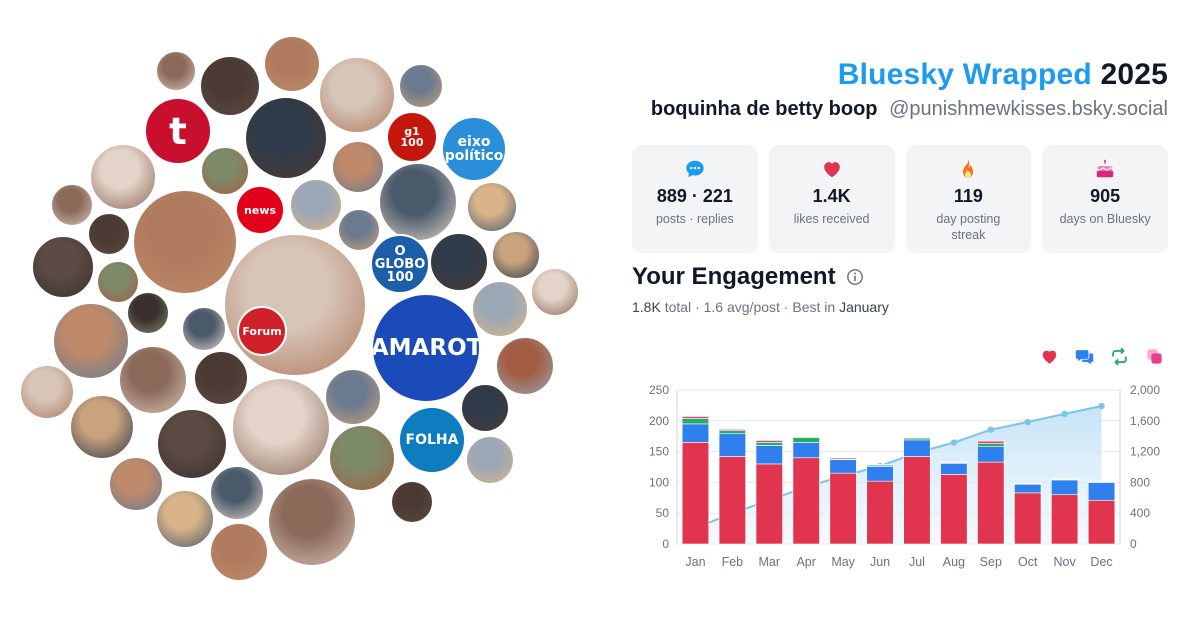  What do you see at coordinates (733, 562) in the screenshot?
I see `x-tick-label: Feb` at bounding box center [733, 562].